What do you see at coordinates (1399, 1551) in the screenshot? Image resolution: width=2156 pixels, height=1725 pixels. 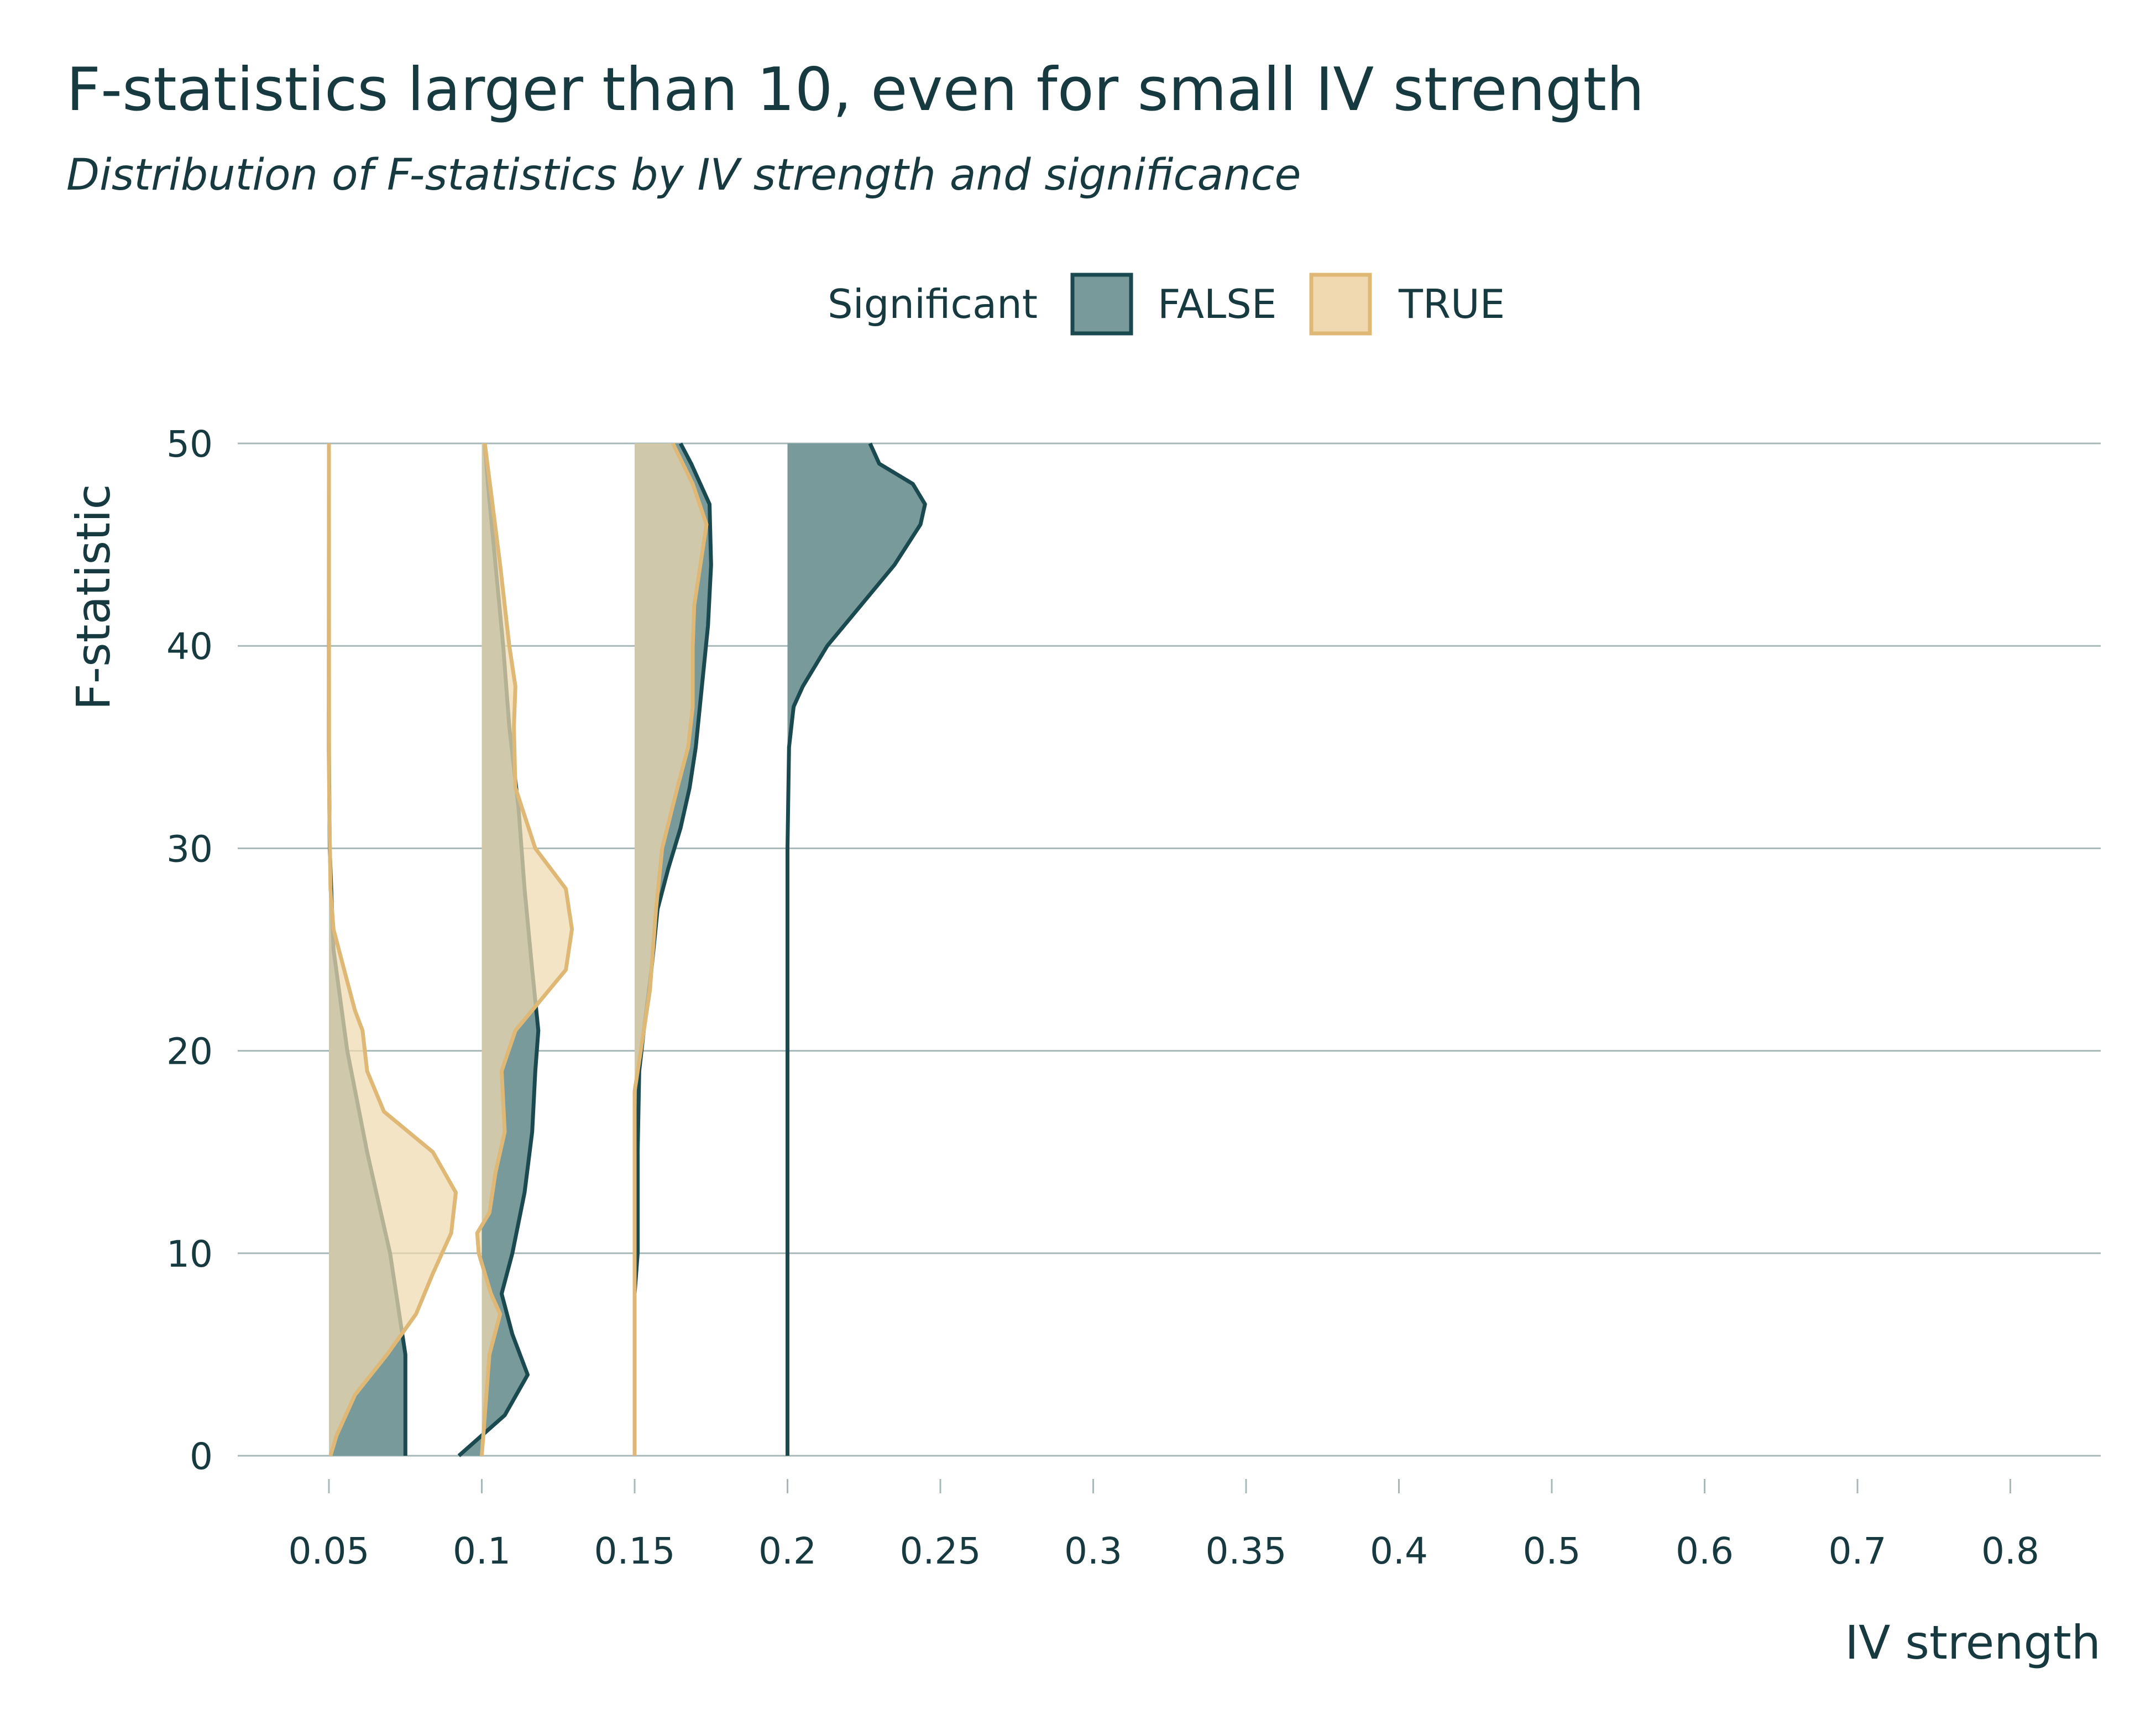 I see `x-tick-label: 0.4` at bounding box center [1399, 1551].